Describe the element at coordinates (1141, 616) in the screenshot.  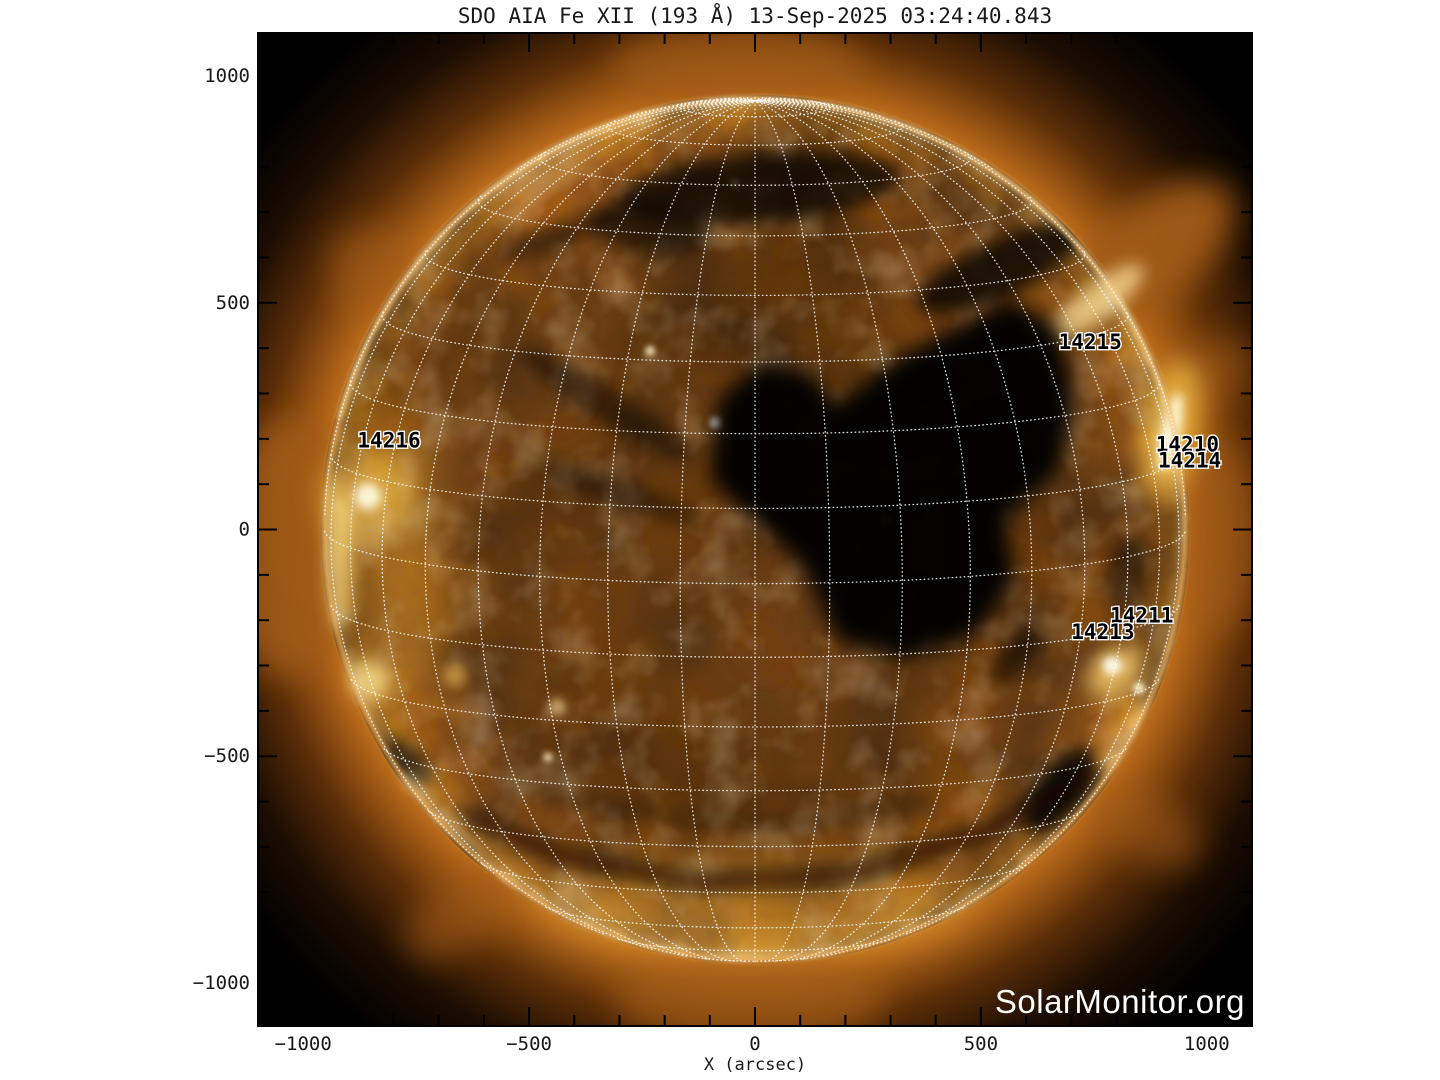
I see `active-region-label-14211: 14211` at that location.